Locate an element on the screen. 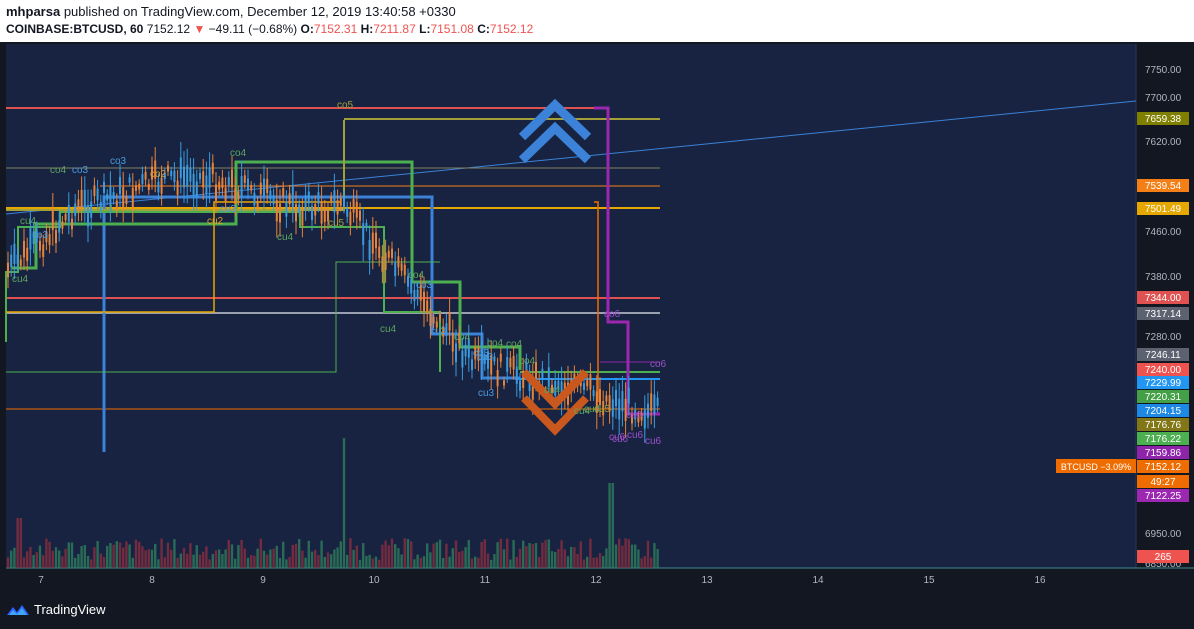 The width and height of the screenshot is (1194, 629). high-value: 7211.87 is located at coordinates (394, 29).